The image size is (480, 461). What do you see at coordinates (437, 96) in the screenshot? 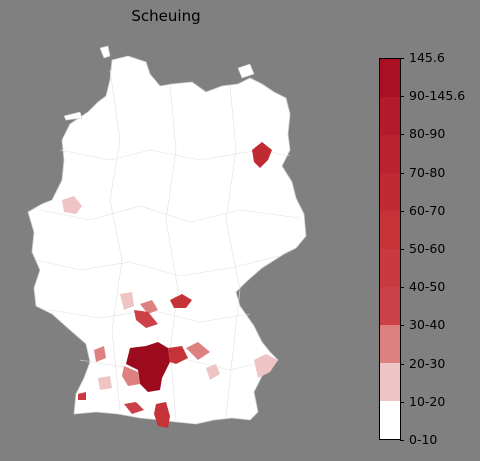
I see `legend-tick-label: 90-145.6` at bounding box center [437, 96].